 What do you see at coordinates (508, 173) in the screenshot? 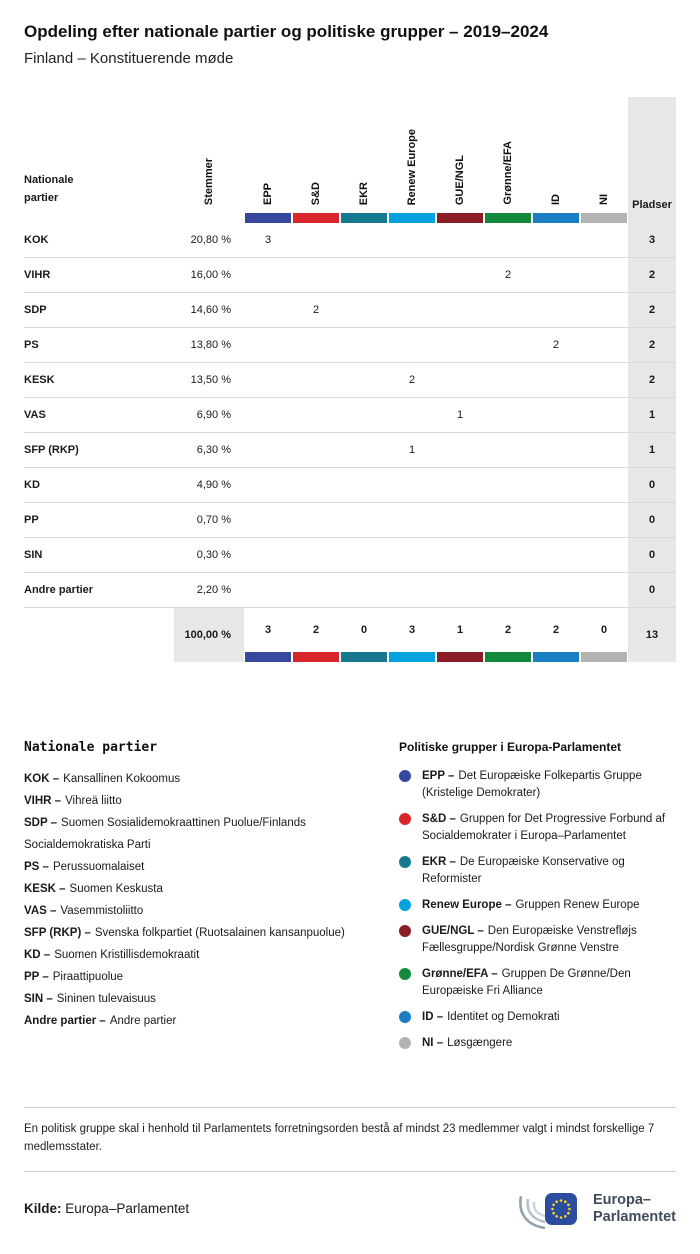
I see `group-column-header-greens: Grønne/EFA` at bounding box center [508, 173].